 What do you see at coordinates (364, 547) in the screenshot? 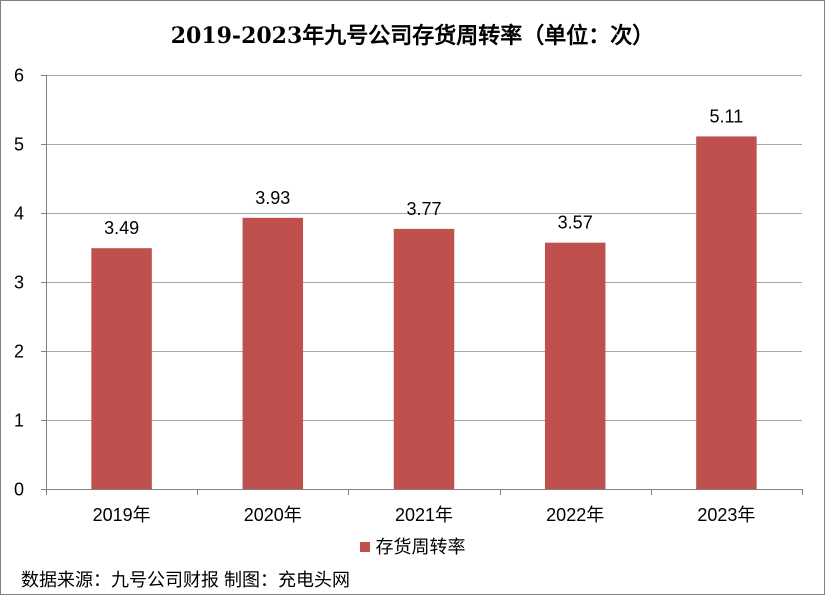
I see `legend-swatch` at bounding box center [364, 547].